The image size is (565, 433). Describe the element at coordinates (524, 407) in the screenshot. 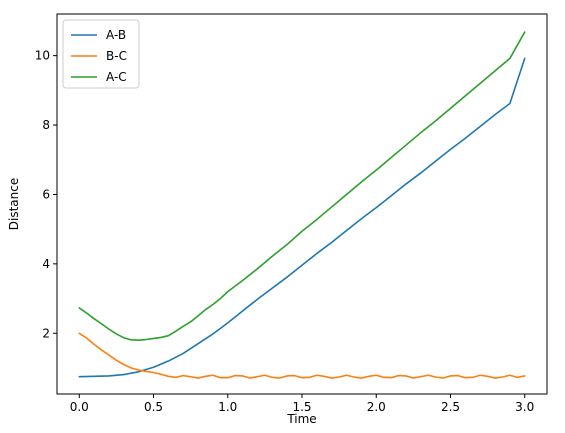

I see `x-tick-label: 3.0` at that location.